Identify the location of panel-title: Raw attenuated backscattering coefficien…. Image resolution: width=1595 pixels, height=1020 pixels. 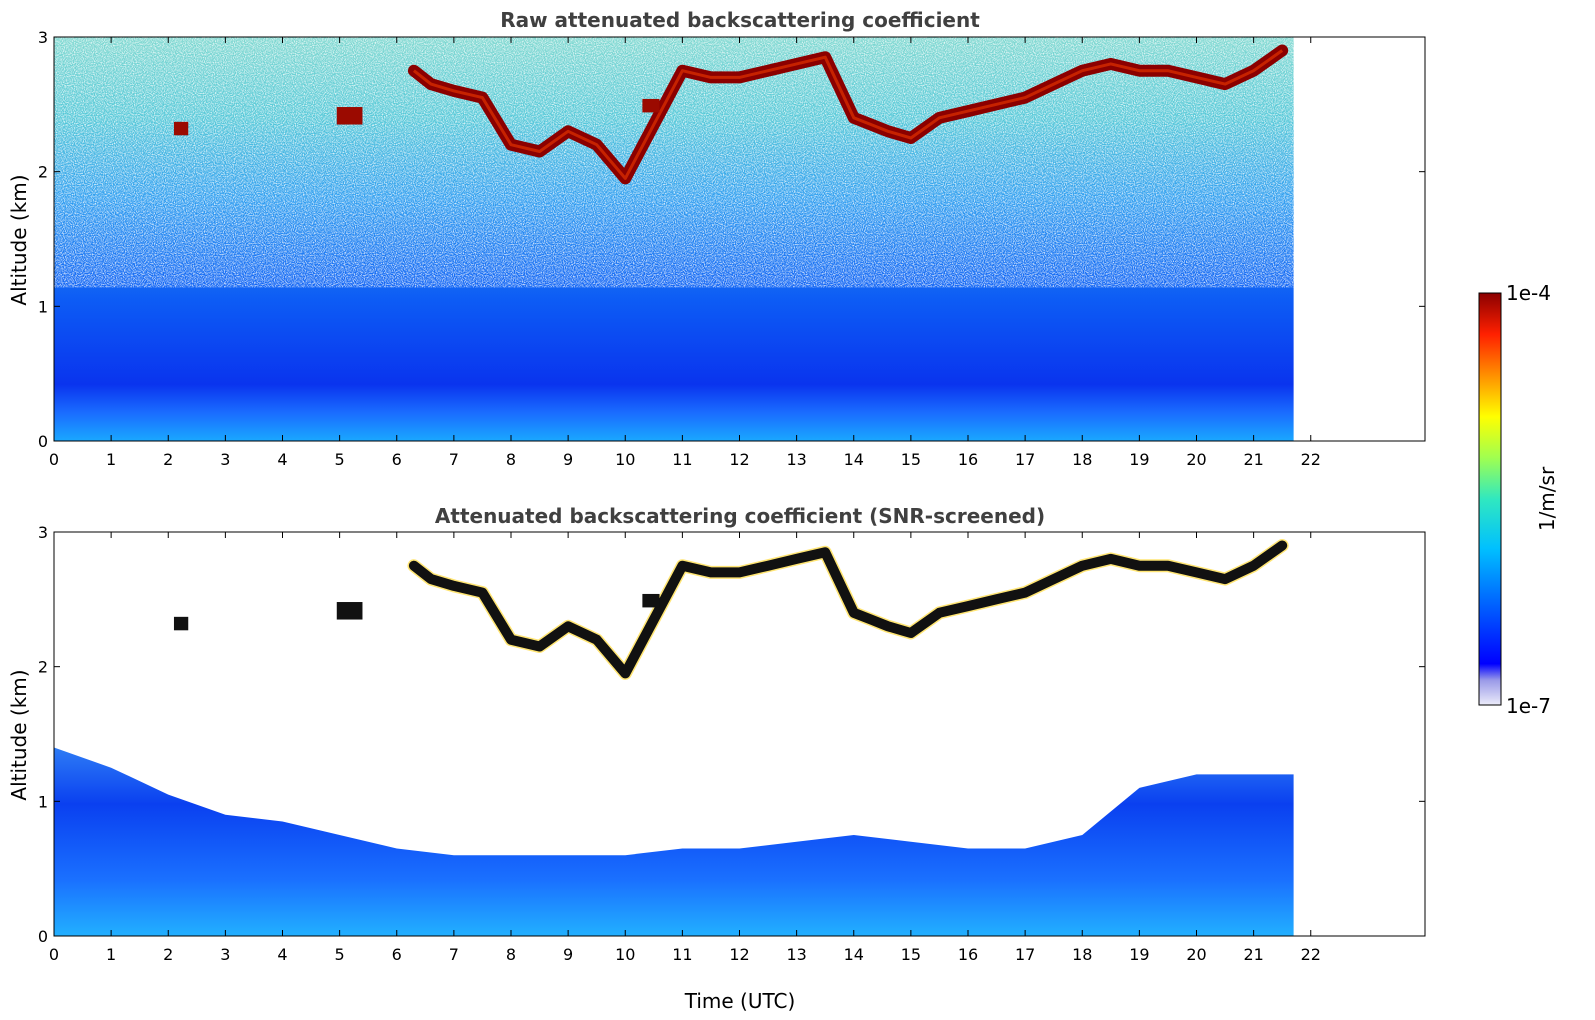
(740, 20).